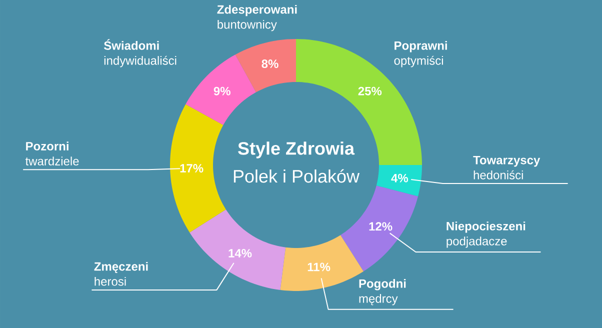 Image resolution: width=602 pixels, height=328 pixels. Describe the element at coordinates (192, 168) in the screenshot. I see `data-label: 17%` at that location.